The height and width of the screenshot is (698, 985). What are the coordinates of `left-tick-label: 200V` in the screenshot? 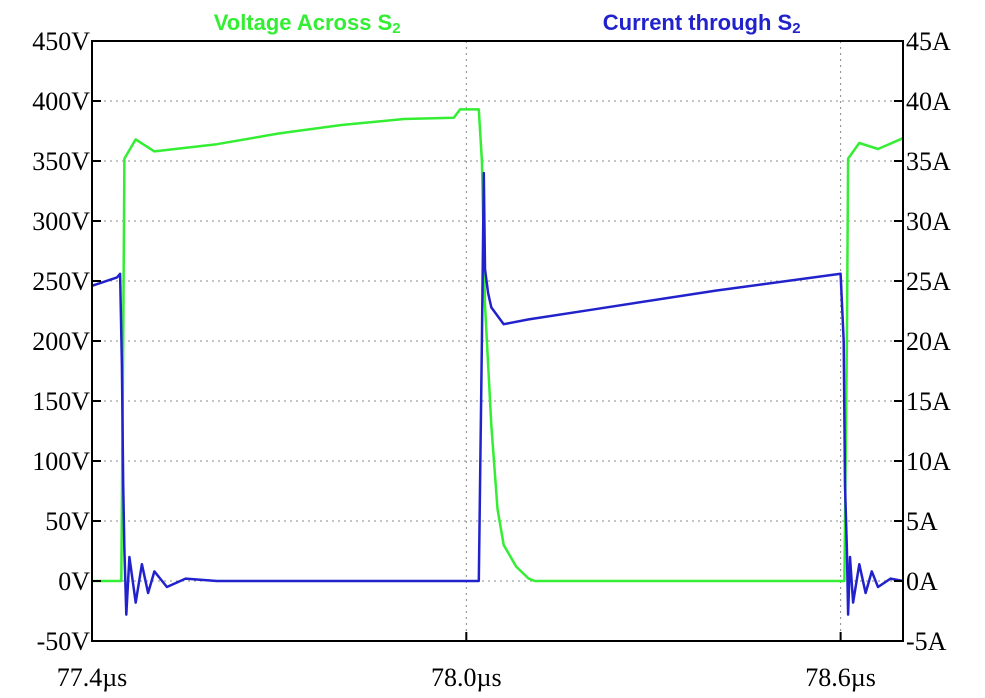 It's located at (61, 341).